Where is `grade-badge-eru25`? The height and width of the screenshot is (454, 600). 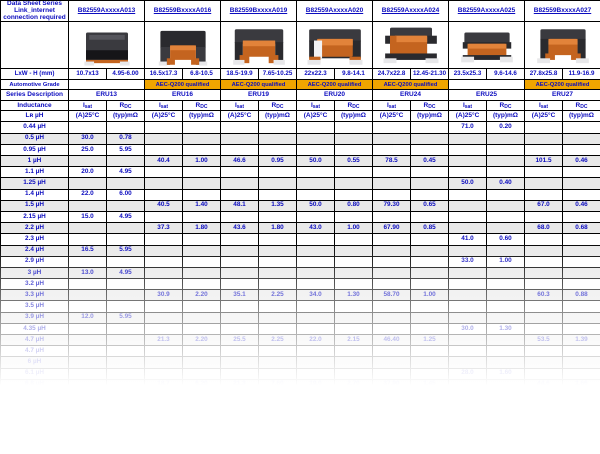
grade-badge-eru25 is located at coordinates (486, 85).